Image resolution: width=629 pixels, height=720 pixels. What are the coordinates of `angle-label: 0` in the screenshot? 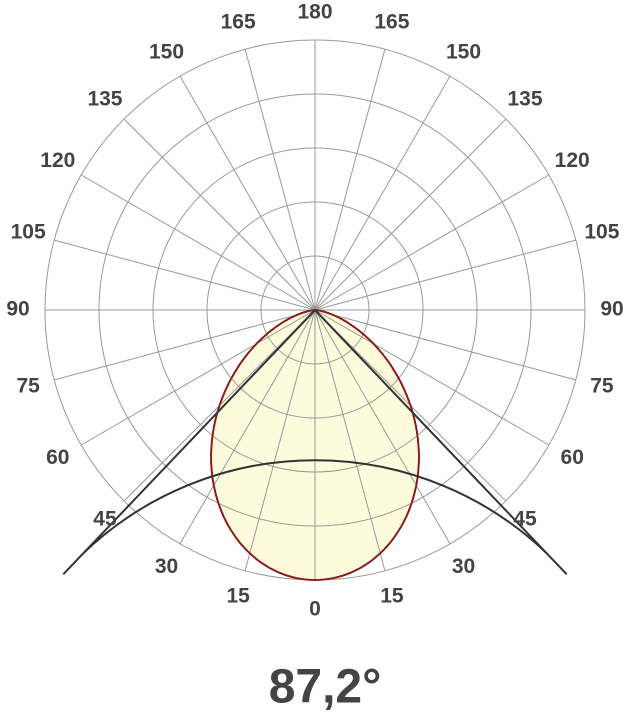 It's located at (315, 609).